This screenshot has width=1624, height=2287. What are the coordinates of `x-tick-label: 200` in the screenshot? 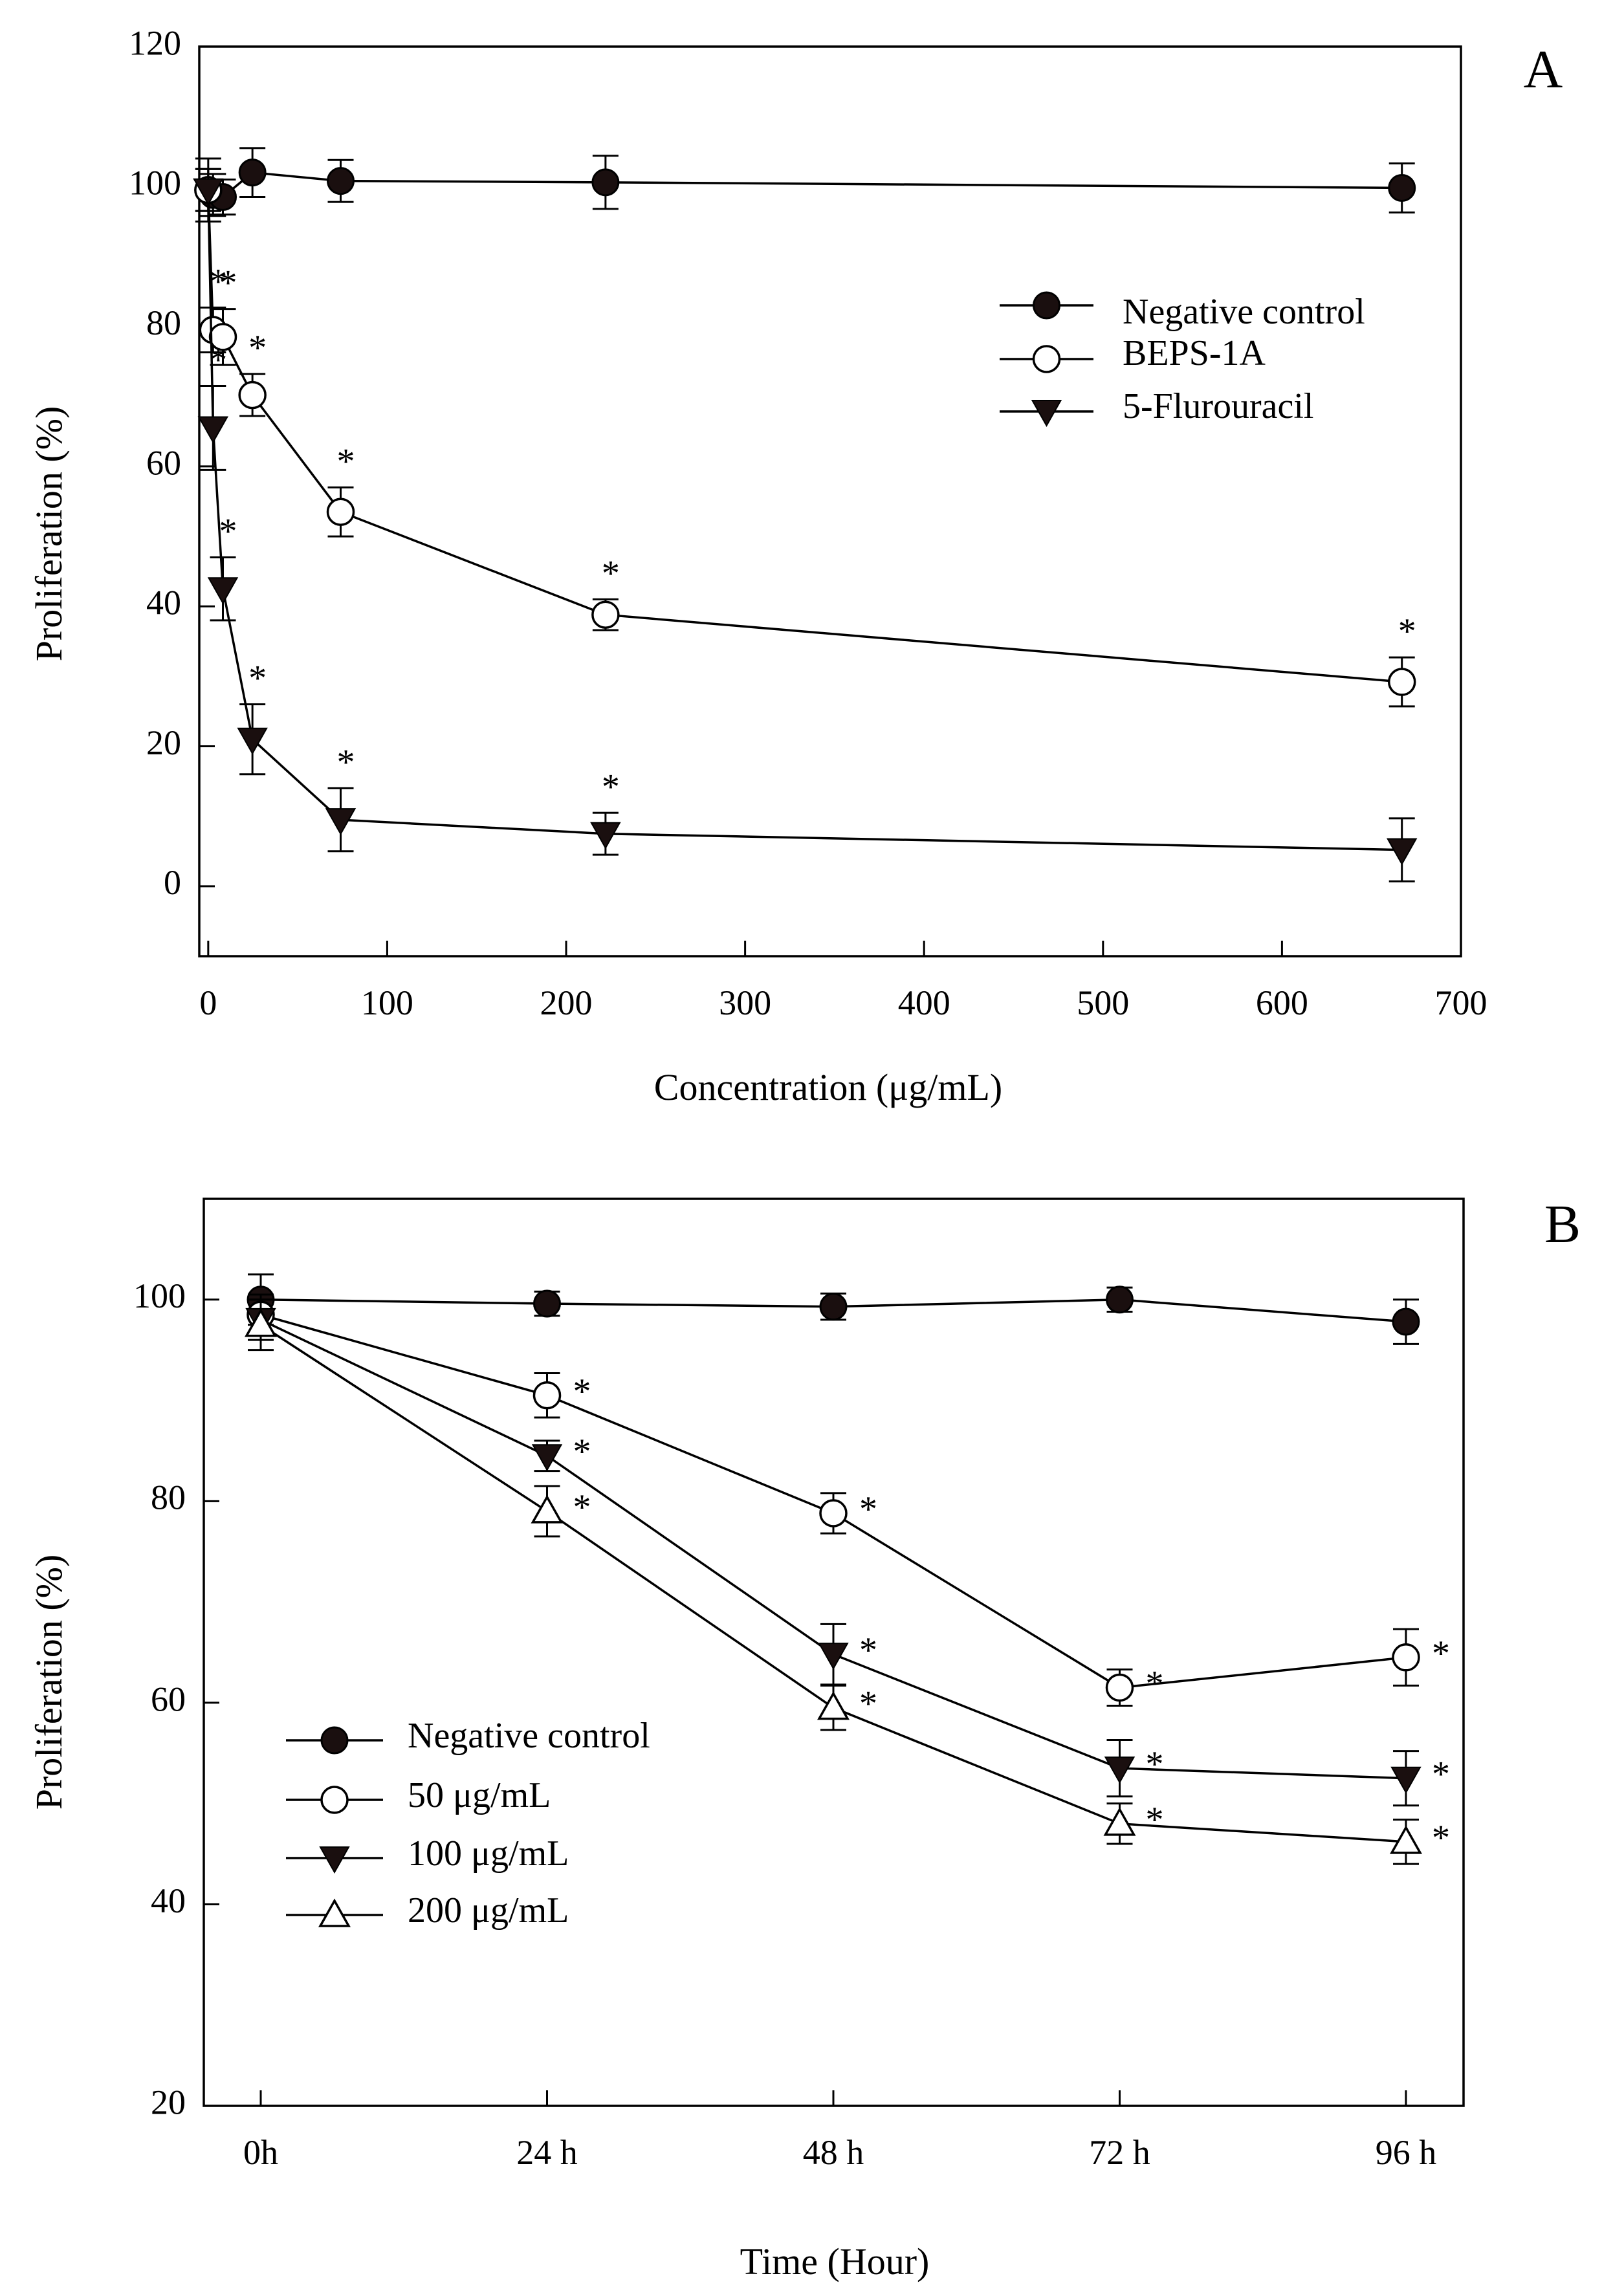 It's located at (566, 1002).